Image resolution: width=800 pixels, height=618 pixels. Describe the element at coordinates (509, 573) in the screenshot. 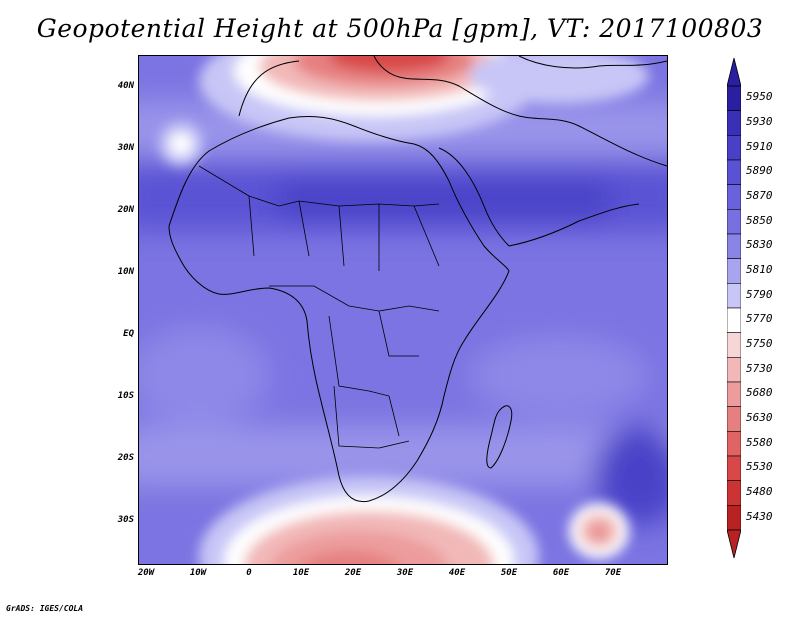

I see `lon-label-50e: 50E` at that location.